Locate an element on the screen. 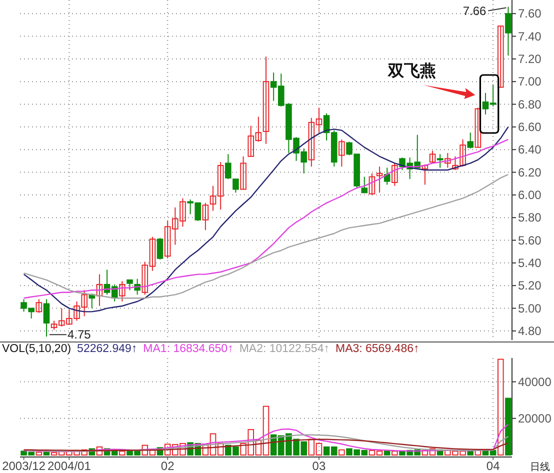  y-tick-label: 7.20 is located at coordinates (530, 59).